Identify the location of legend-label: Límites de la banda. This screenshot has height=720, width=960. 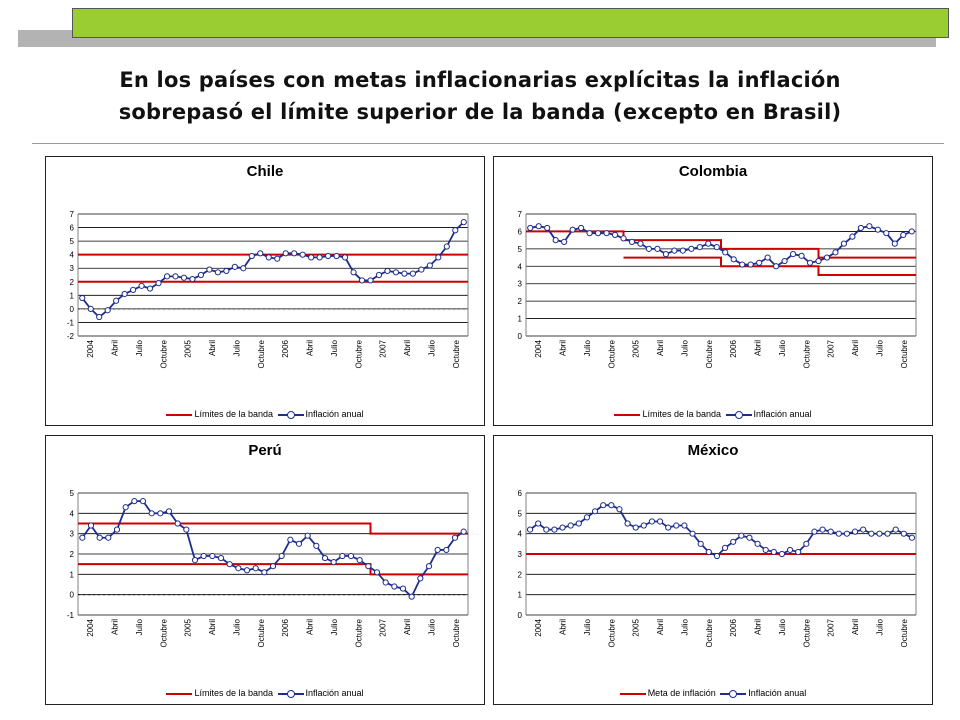
(233, 693).